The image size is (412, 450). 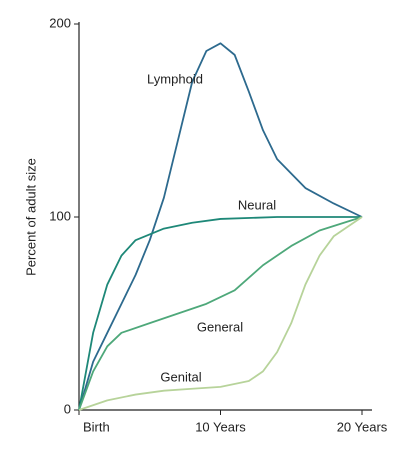 What do you see at coordinates (30, 217) in the screenshot?
I see `y-axis-label: Percent of adult size` at bounding box center [30, 217].